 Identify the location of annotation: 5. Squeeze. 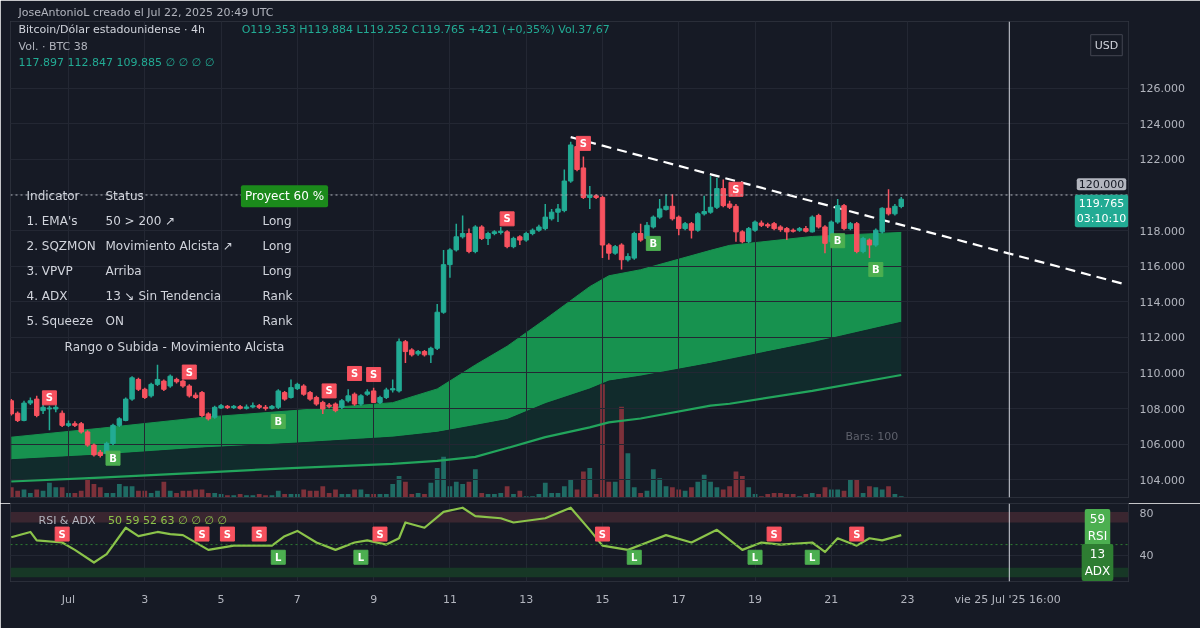
(60, 320).